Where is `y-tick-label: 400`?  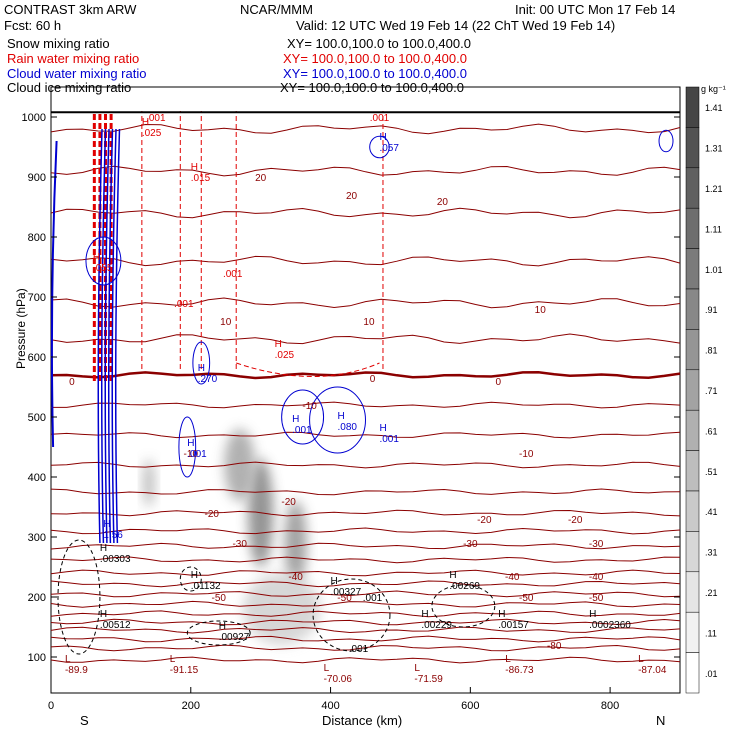
y-tick-label: 400 is located at coordinates (37, 478).